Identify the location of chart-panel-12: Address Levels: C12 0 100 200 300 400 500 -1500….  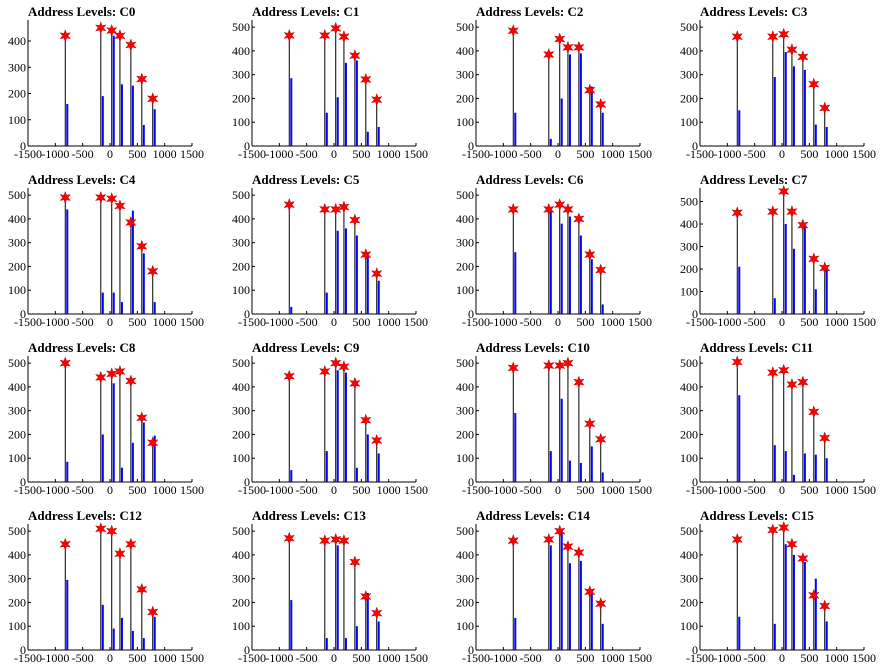
(106, 586).